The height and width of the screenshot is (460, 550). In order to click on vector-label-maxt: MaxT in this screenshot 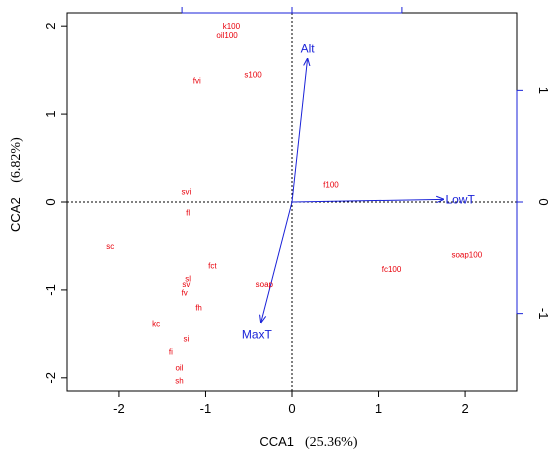, I will do `click(257, 334)`.